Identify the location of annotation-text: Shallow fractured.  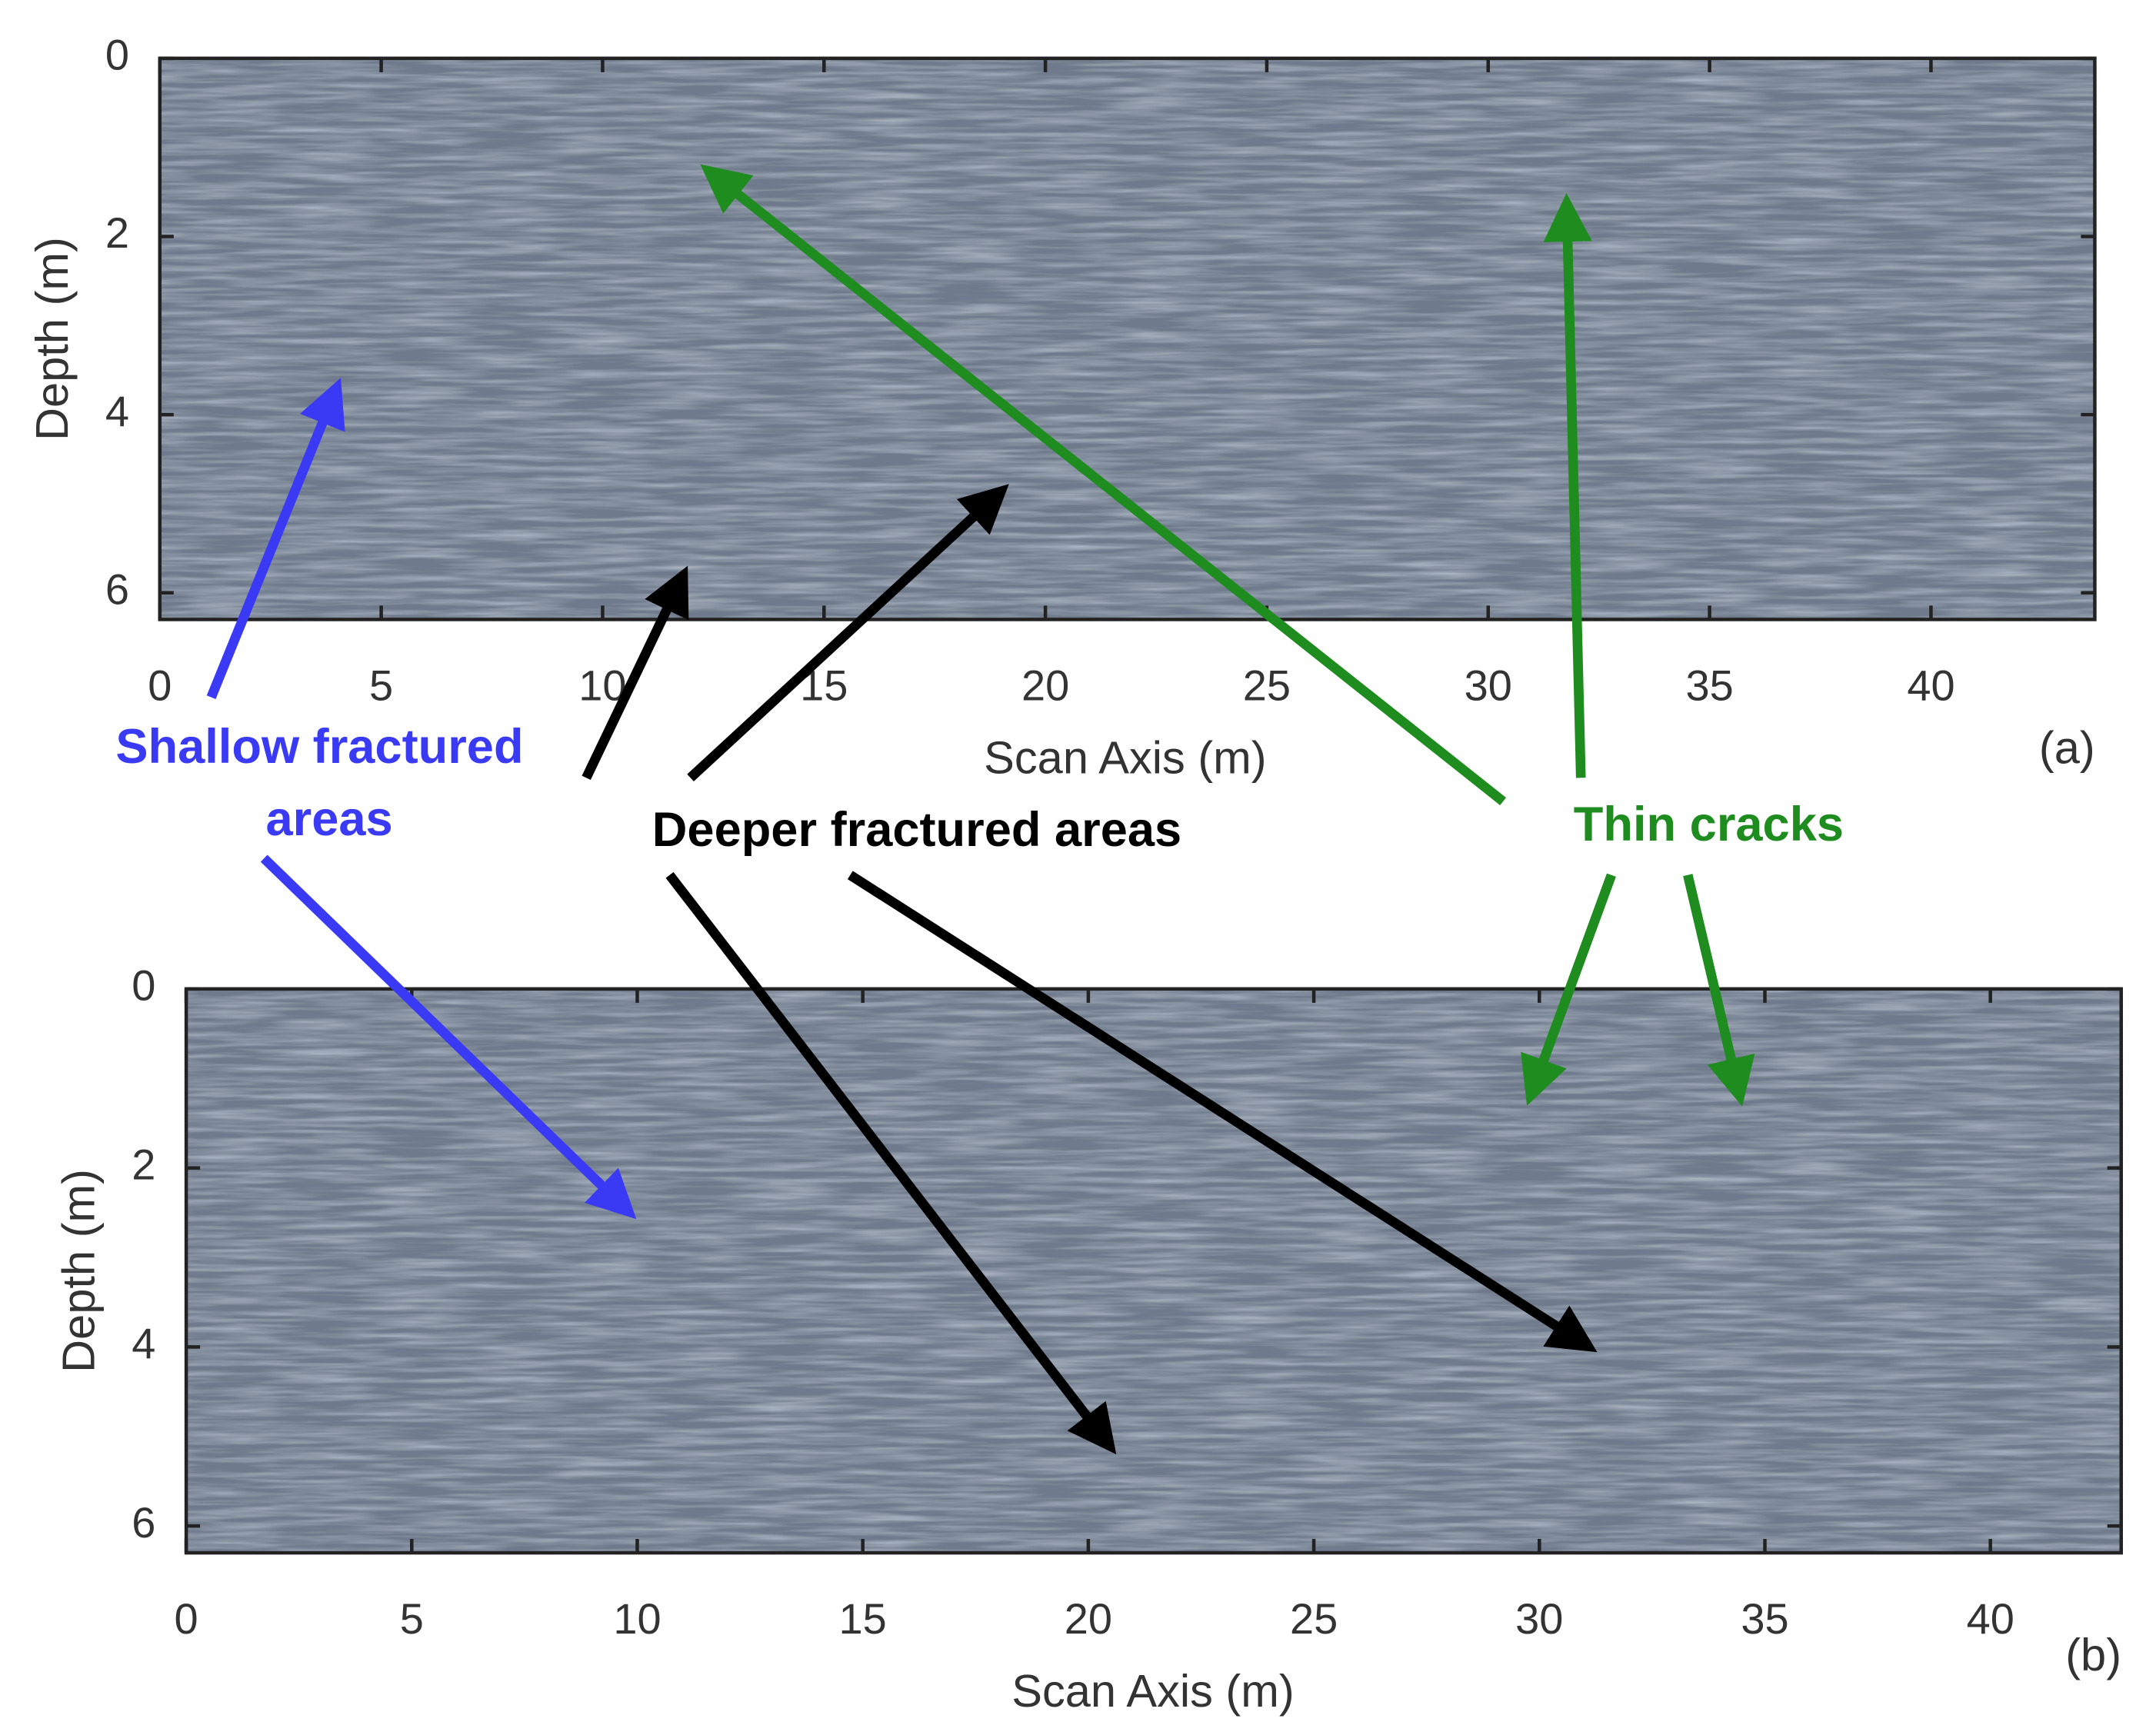
(319, 747).